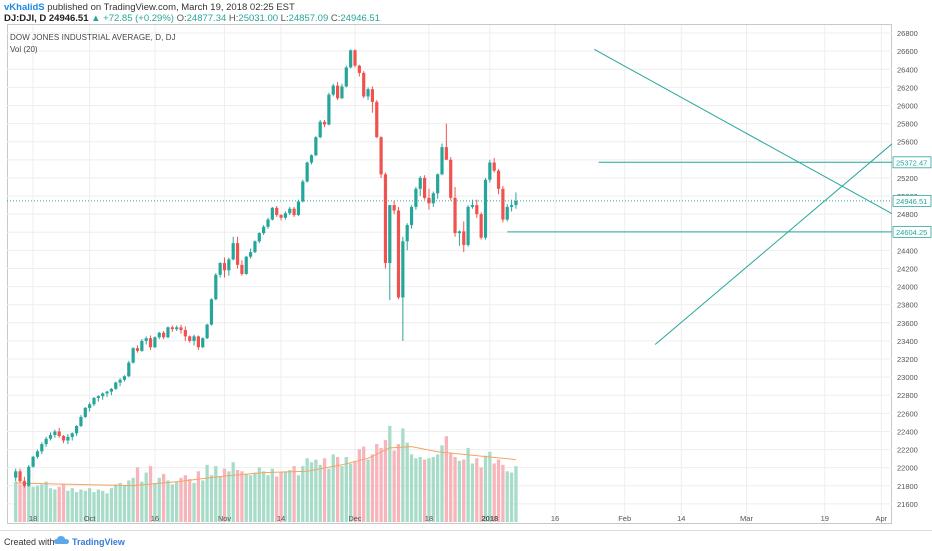  What do you see at coordinates (746, 518) in the screenshot?
I see `time-tick-label: Mar` at bounding box center [746, 518].